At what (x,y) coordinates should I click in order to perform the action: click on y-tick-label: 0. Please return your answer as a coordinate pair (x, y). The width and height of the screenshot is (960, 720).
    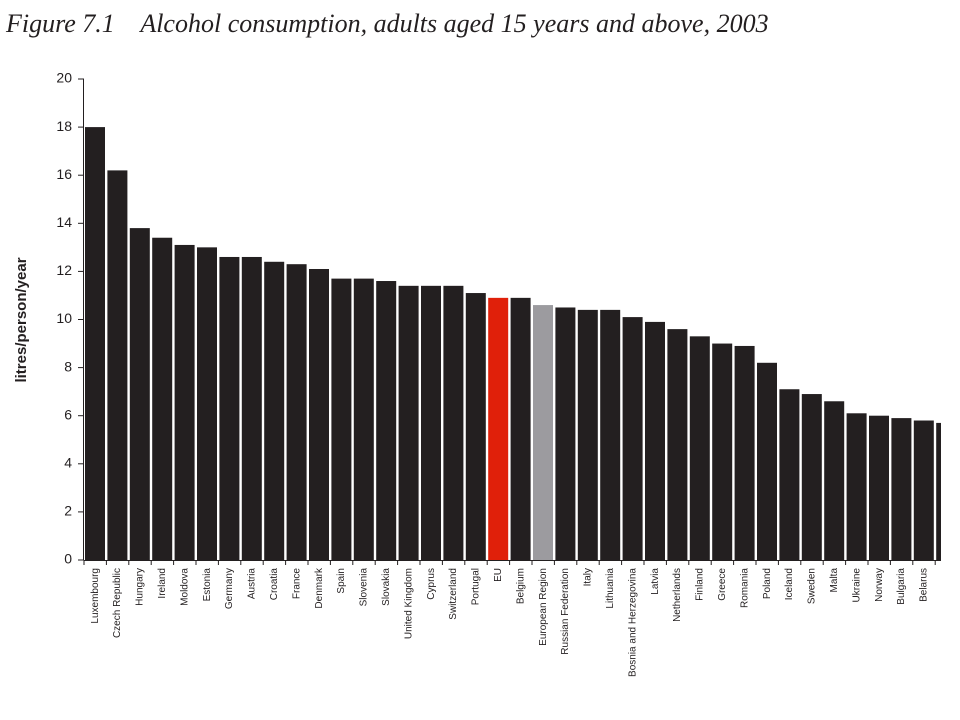
    Looking at the image, I should click on (68, 559).